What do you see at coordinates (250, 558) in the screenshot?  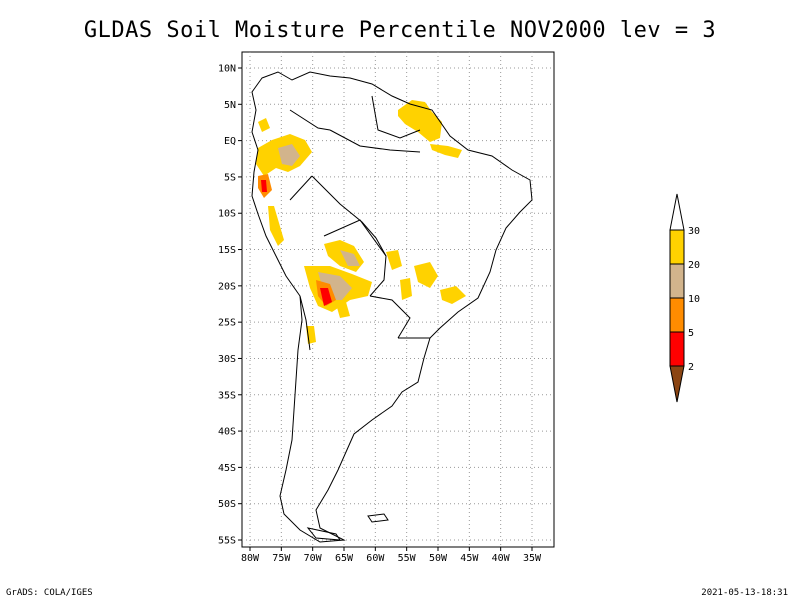 I see `lon-label: 80W` at bounding box center [250, 558].